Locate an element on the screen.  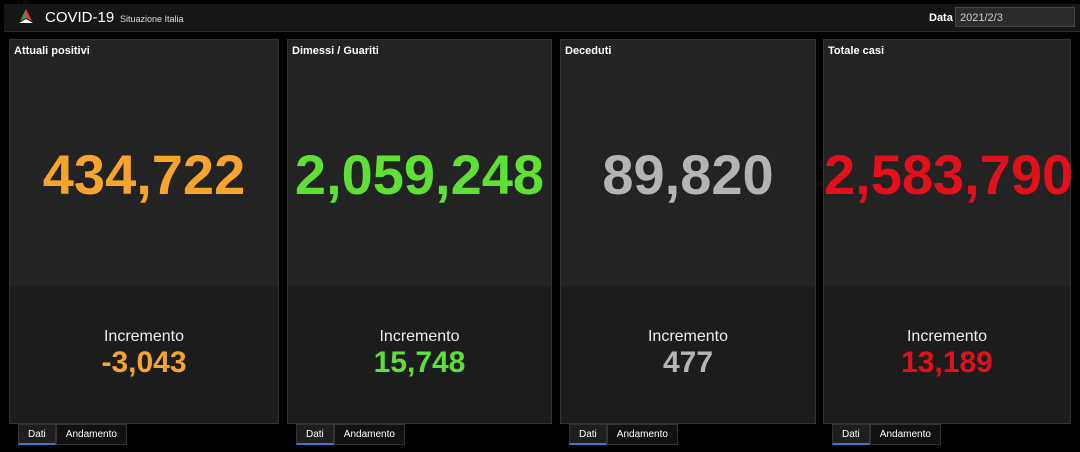
top-bar: COVID-19 Situazione Italia Data 2021/2/3 is located at coordinates (542, 18).